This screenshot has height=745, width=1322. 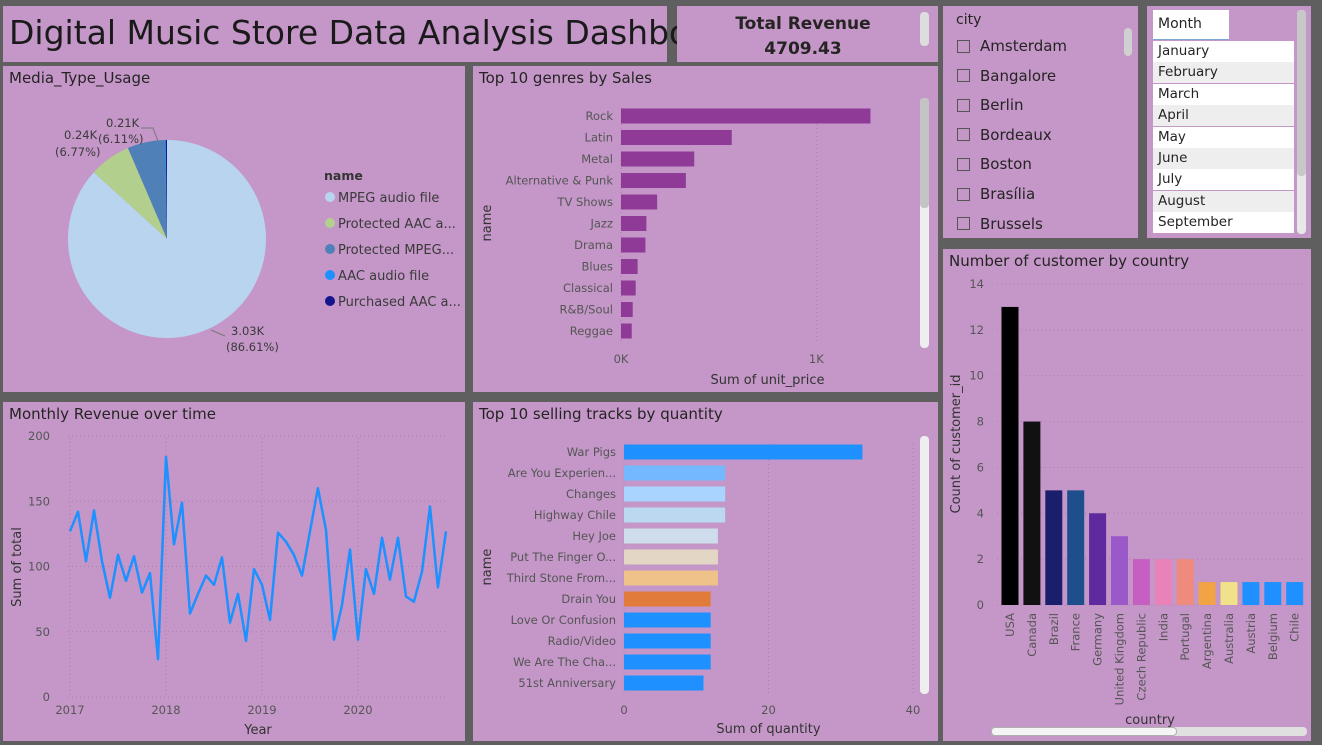 What do you see at coordinates (924, 223) in the screenshot?
I see `genres-scrollbar` at bounding box center [924, 223].